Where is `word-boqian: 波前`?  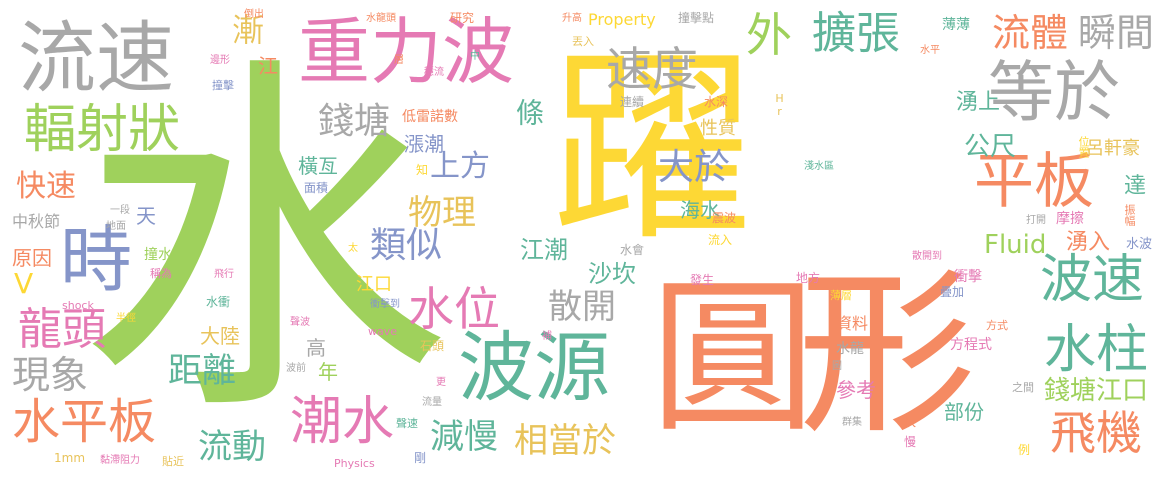 word-boqian: 波前 is located at coordinates (296, 368).